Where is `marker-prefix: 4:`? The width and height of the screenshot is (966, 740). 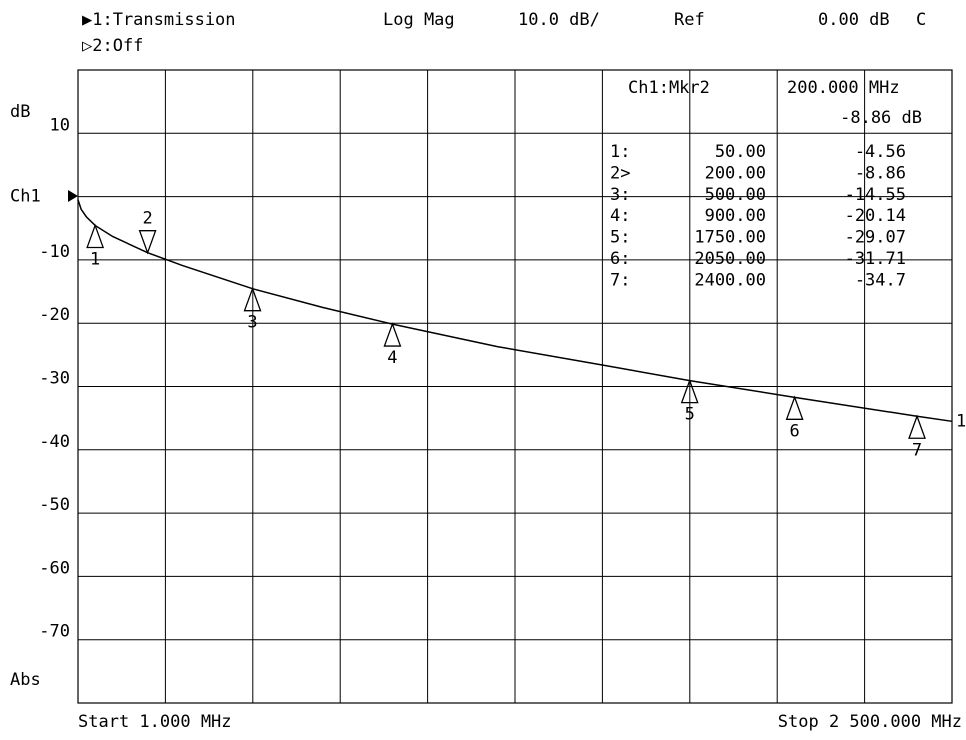
marker-prefix: 4: is located at coordinates (620, 216).